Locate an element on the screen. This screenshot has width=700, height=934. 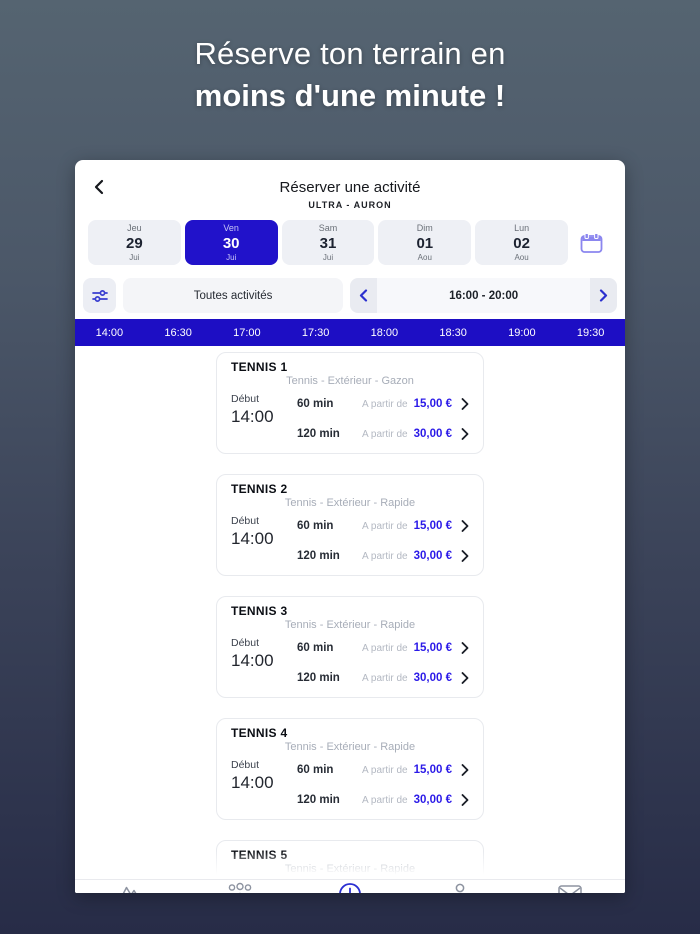
time-slot-18-30: 18:30 is located at coordinates (453, 332).